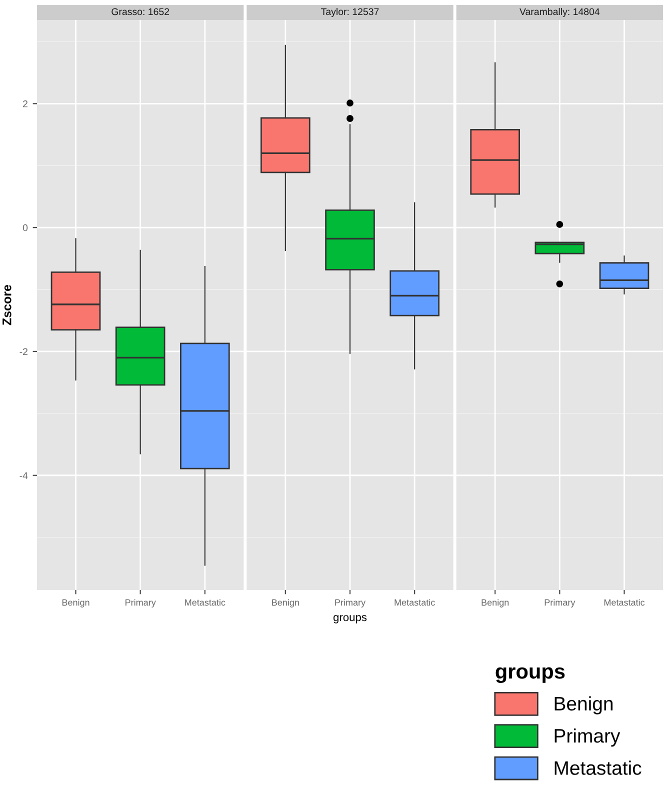 The width and height of the screenshot is (666, 797). What do you see at coordinates (25, 228) in the screenshot?
I see `y-tick-label: 0` at bounding box center [25, 228].